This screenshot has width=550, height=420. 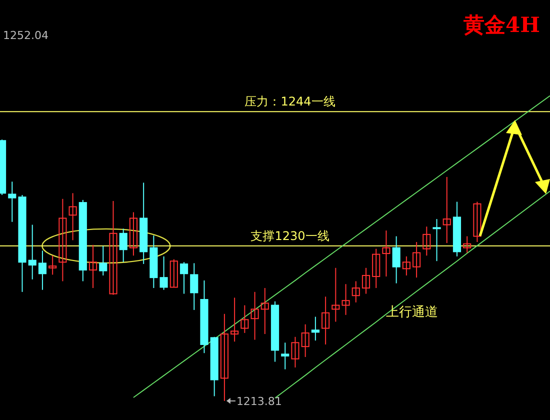 I want to click on annotation: 1213.81, so click(x=259, y=401).